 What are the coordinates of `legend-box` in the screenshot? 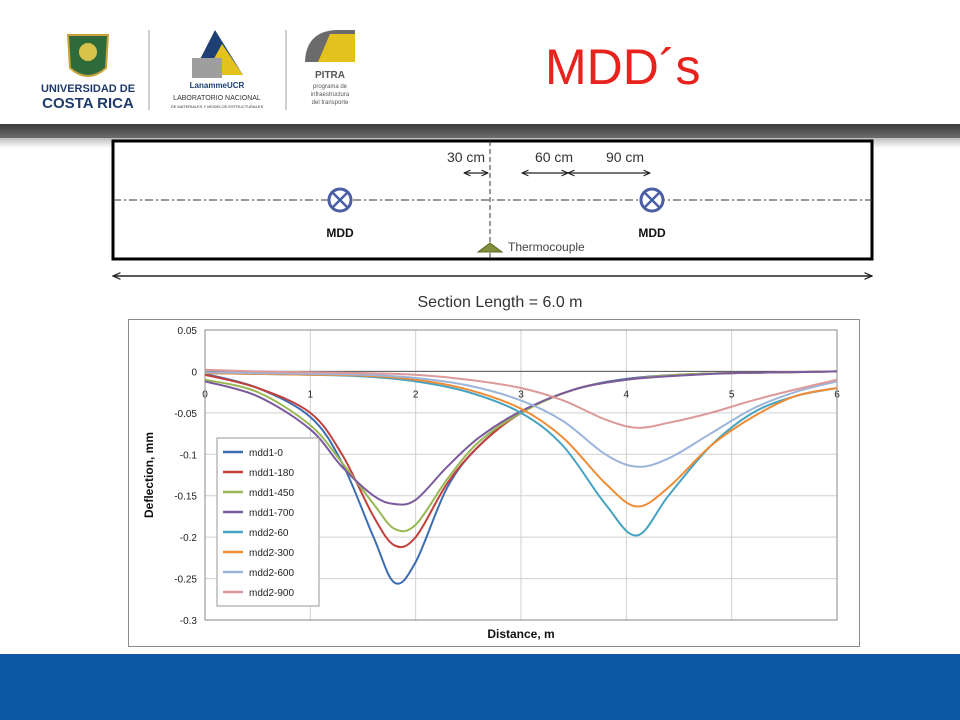 It's located at (268, 522).